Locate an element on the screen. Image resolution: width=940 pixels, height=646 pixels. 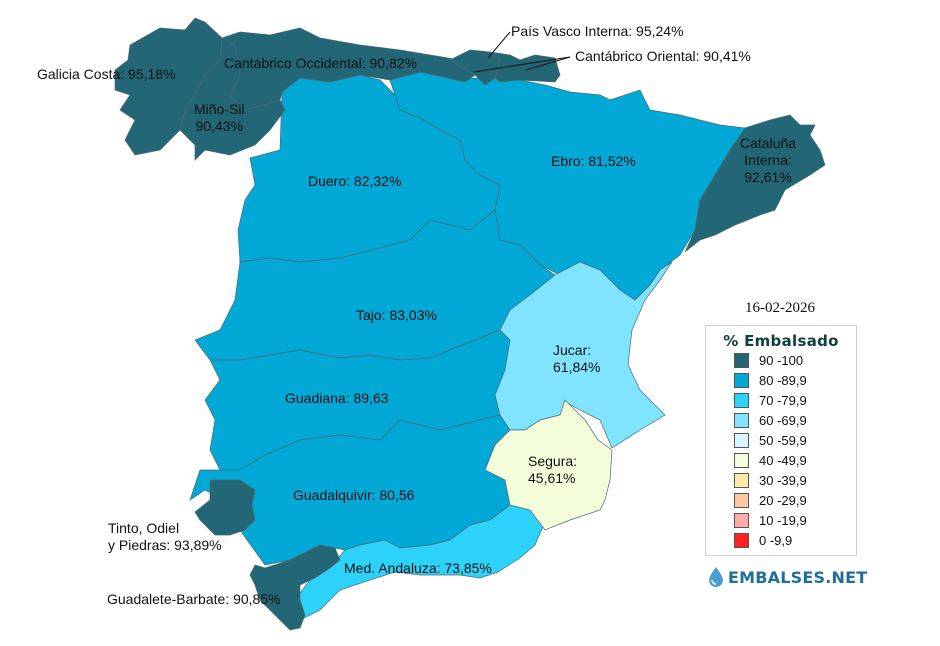
brand-name: EMBALSES.NET is located at coordinates (798, 577).